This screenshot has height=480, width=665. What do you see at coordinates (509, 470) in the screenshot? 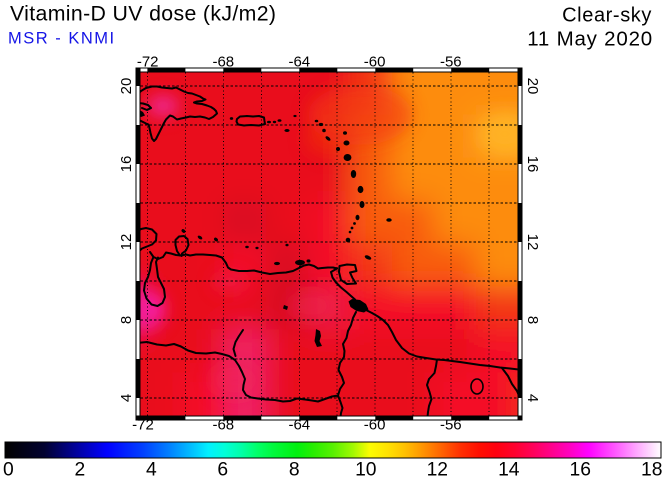
I see `svg-text: 14` at bounding box center [509, 470].